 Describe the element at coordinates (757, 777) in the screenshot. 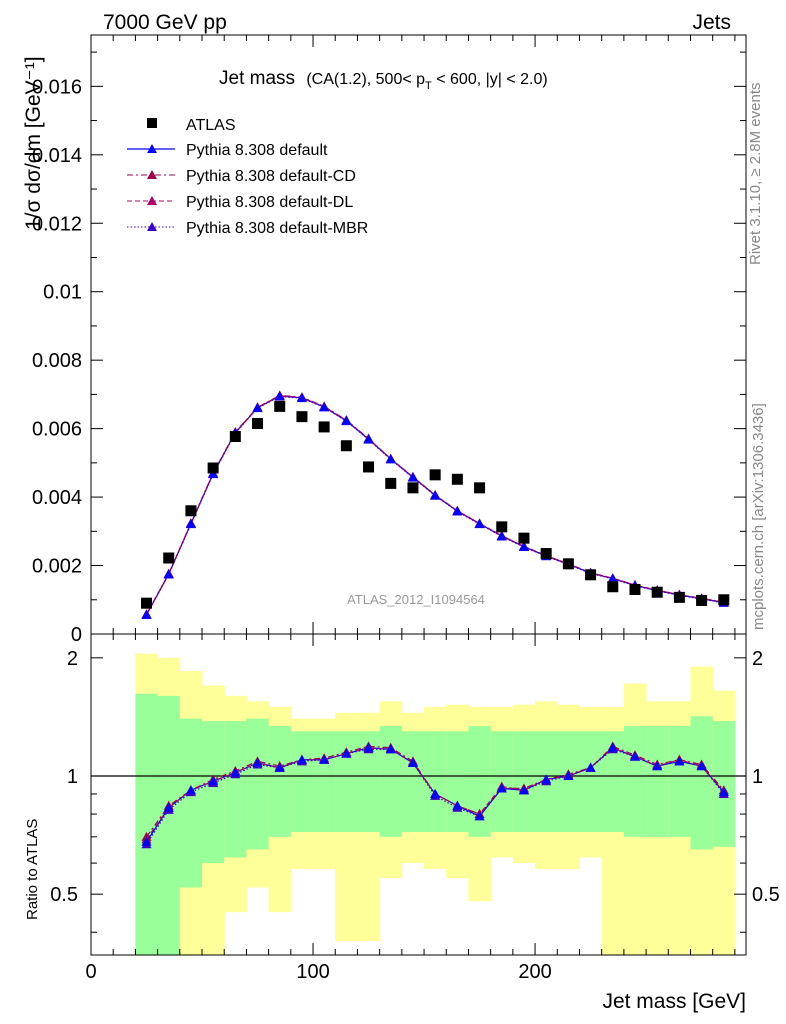

I see `ratio-y-tick-label-right: 1` at that location.